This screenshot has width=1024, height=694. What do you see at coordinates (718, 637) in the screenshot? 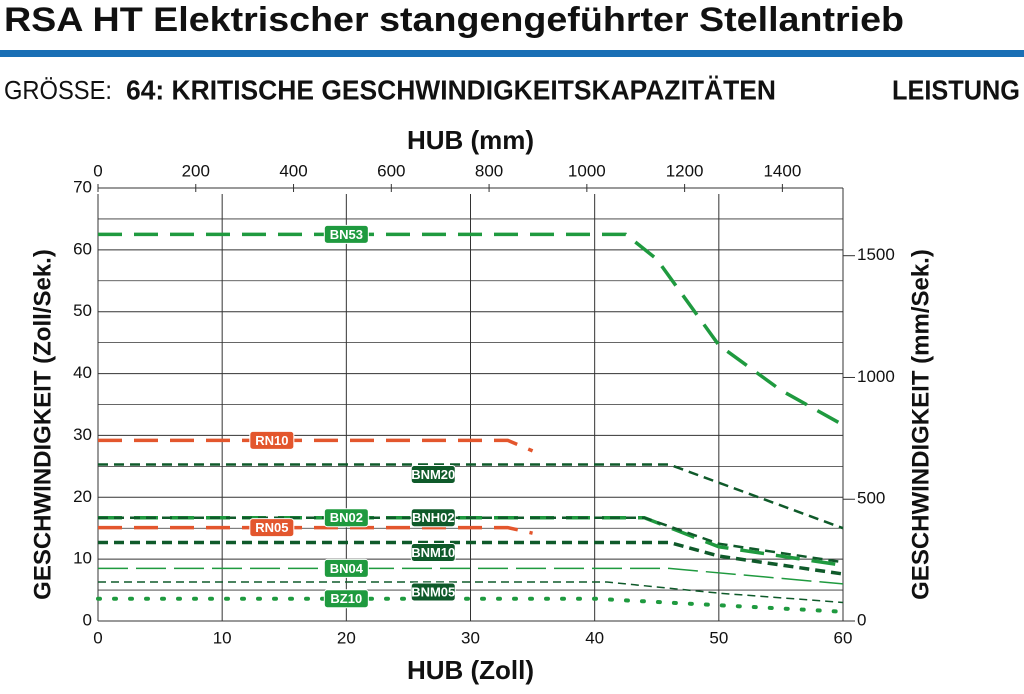
I see `x-tick-label: 50` at bounding box center [718, 637].